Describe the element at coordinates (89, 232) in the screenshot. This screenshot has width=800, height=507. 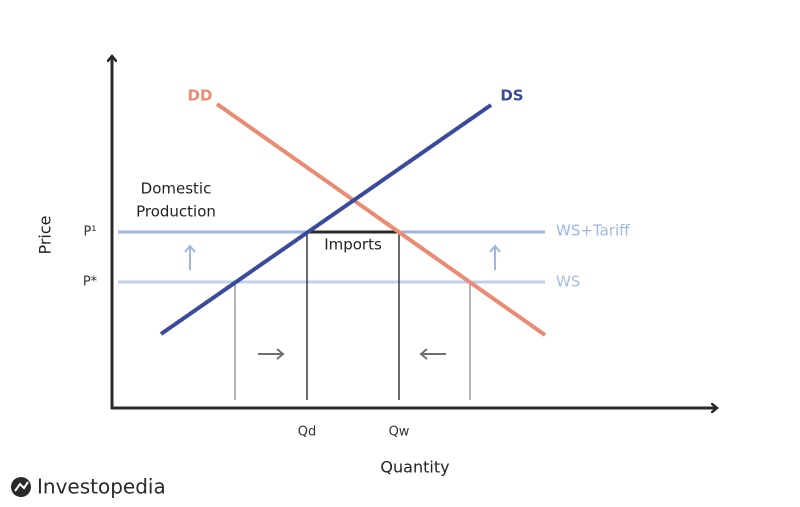
I see `price-label: P¹` at that location.